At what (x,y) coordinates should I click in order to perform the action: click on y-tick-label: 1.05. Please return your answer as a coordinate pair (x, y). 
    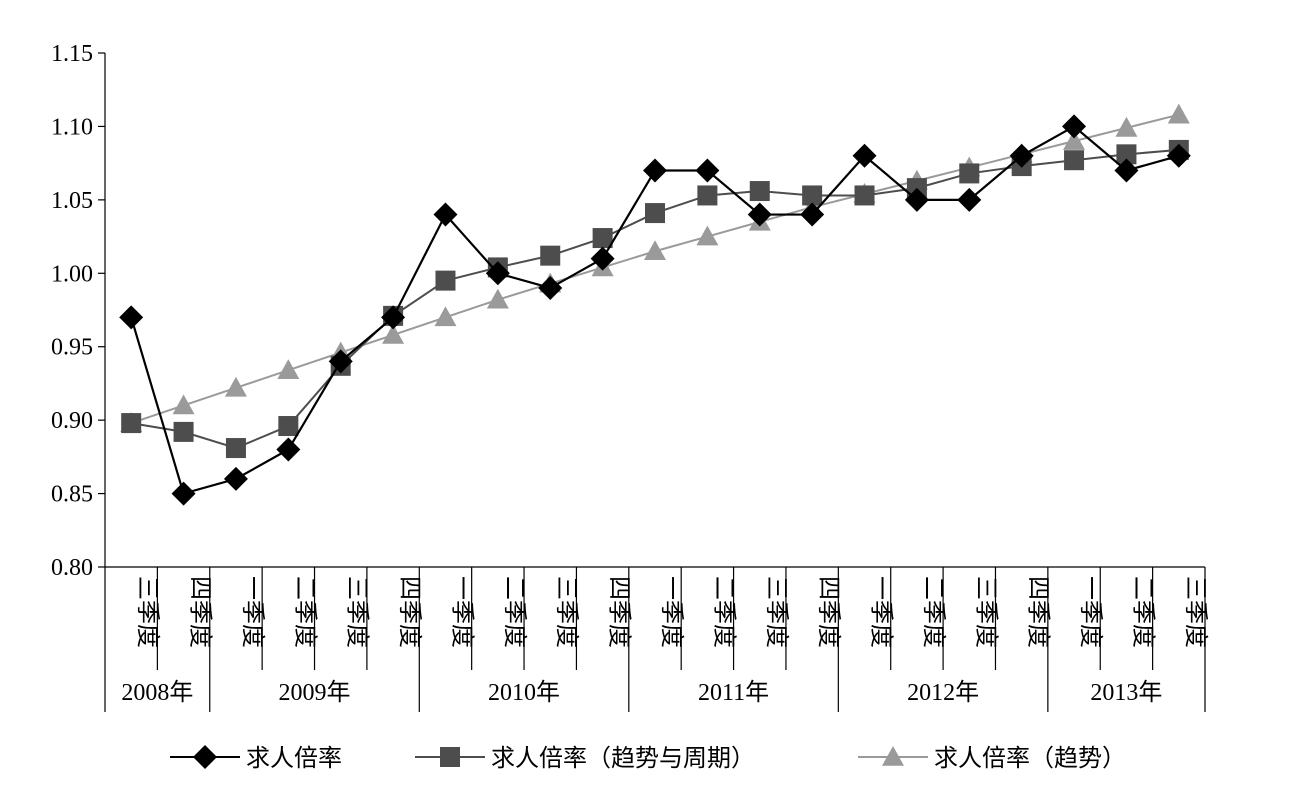
    Looking at the image, I should click on (72, 201).